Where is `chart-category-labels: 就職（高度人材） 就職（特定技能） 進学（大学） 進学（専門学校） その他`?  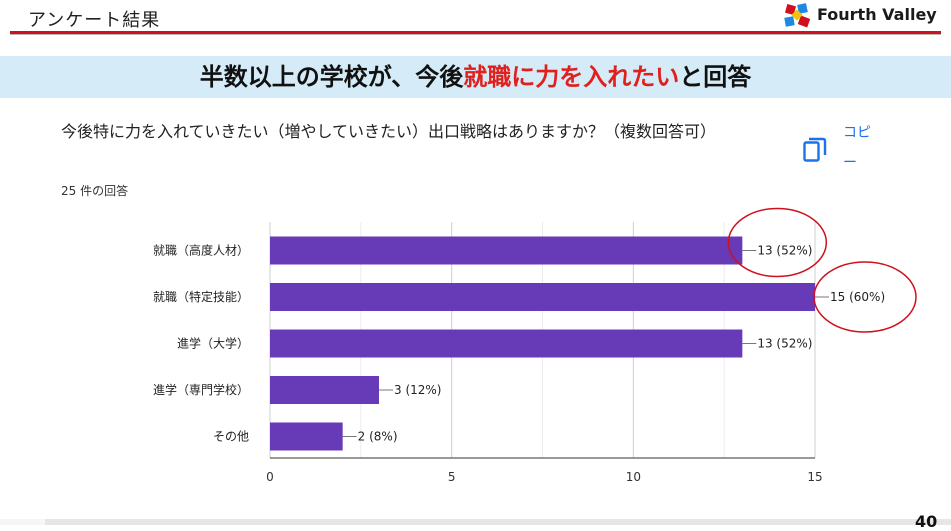 chart-category-labels: 就職（高度人材） 就職（特定技能） 進学（大学） 進学（専門学校） その他 is located at coordinates (201, 343).